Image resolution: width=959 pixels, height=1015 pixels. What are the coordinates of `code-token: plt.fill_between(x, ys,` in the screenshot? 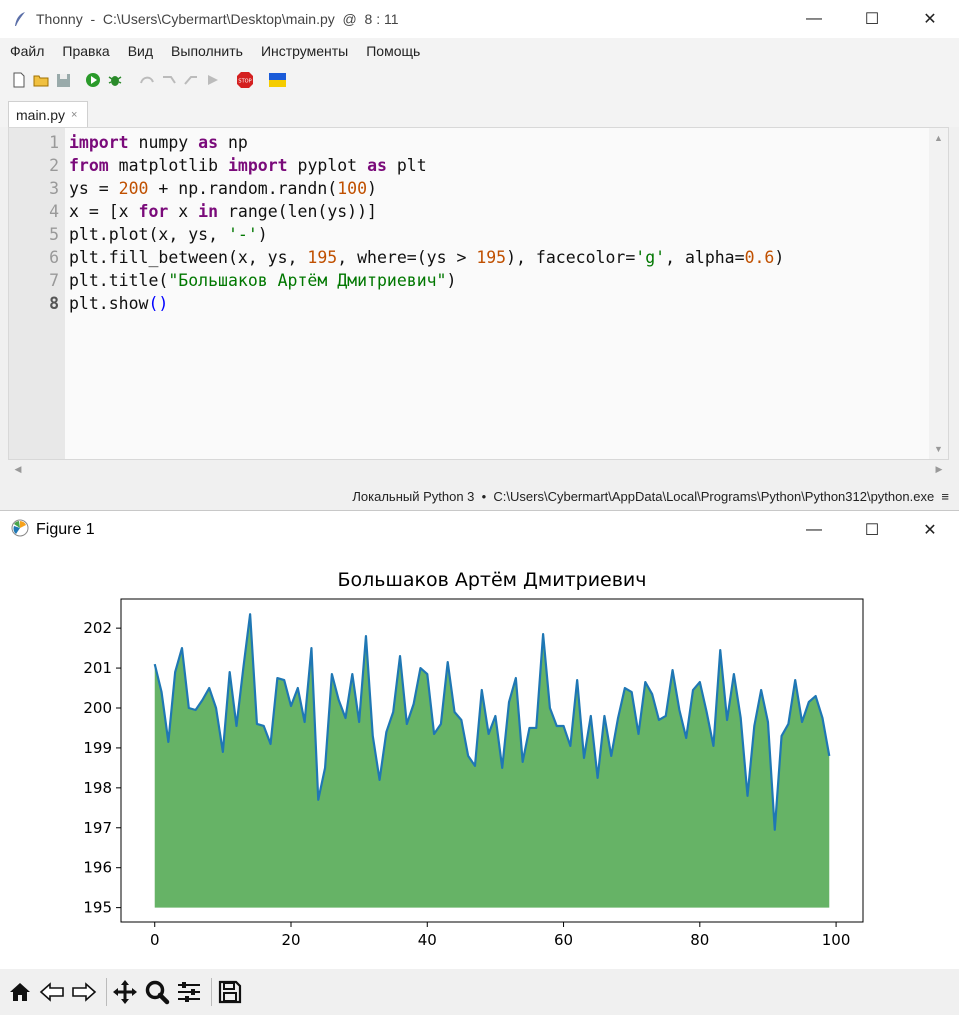 It's located at (188, 257).